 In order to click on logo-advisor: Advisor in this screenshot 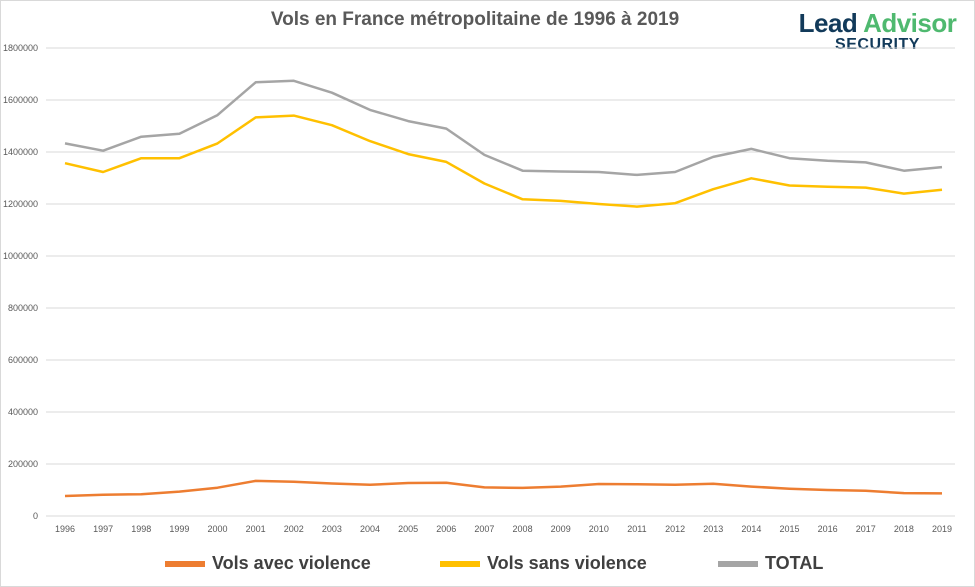, I will do `click(910, 23)`.